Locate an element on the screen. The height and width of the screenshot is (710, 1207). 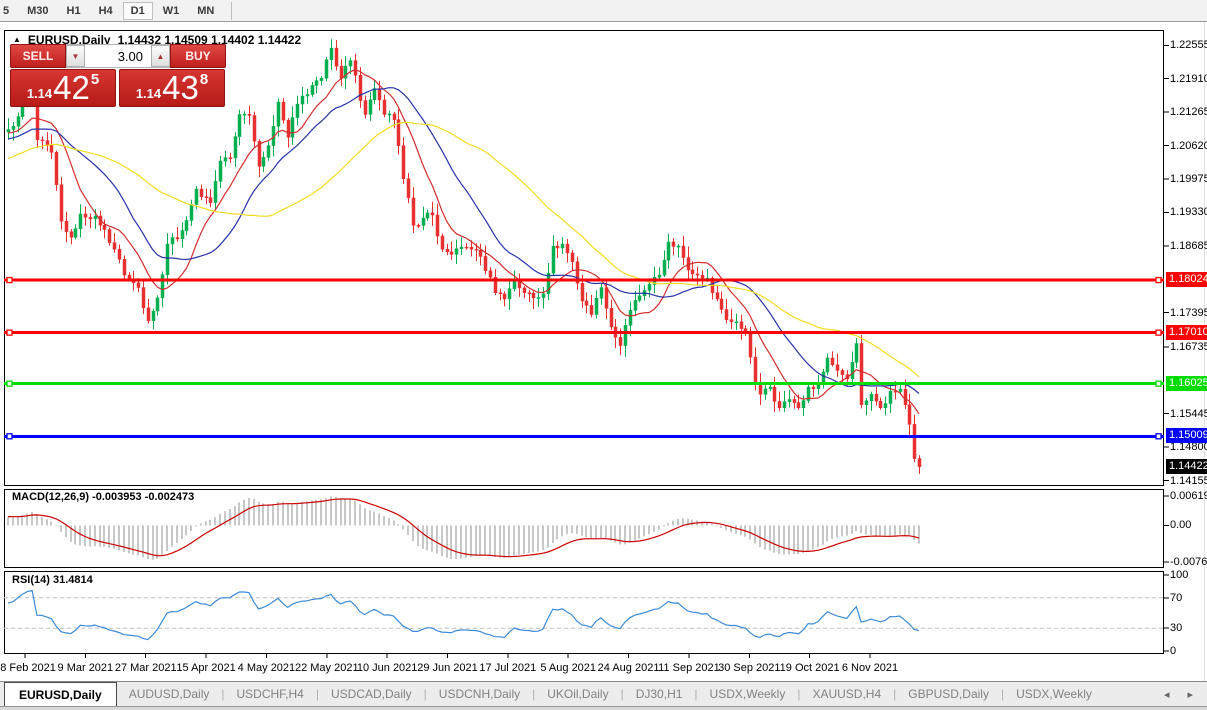
tab-usdcad-daily: USDCAD,Daily is located at coordinates (371, 694).